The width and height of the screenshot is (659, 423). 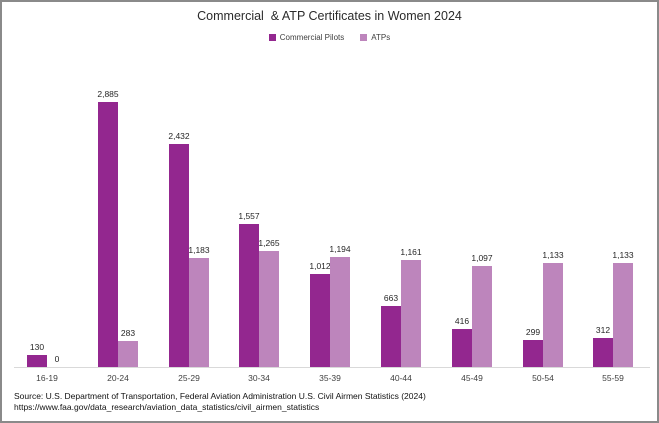 I want to click on x-axis-tick-label: 50-54, so click(x=543, y=378).